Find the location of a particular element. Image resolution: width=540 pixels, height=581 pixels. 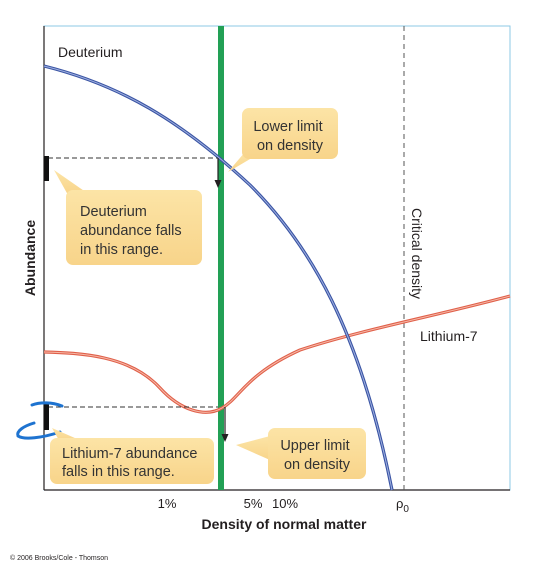

lithium-range-line-2: falls in this range. is located at coordinates (118, 472).